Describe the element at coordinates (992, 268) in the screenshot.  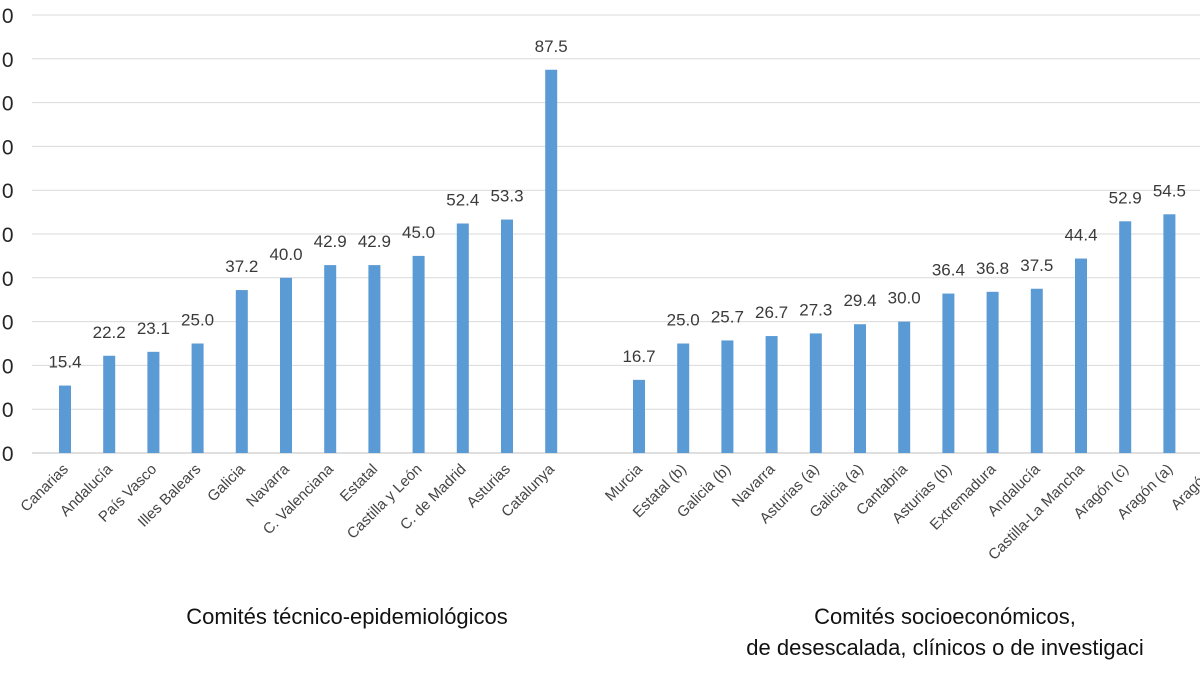
I see `data-label: 36.8` at that location.